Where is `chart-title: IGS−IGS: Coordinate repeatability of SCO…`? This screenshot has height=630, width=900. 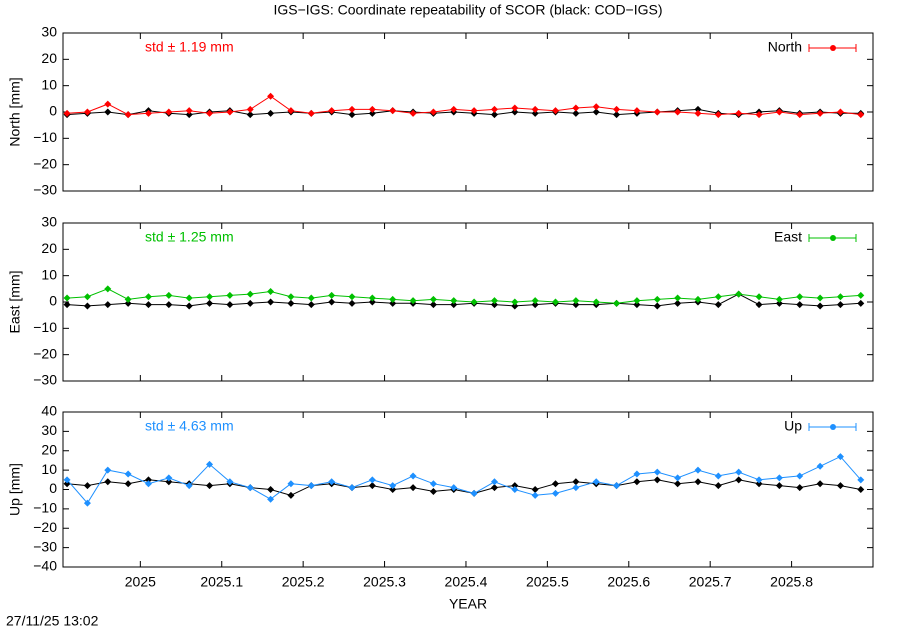
chart-title: IGS−IGS: Coordinate repeatability of SCO… is located at coordinates (467, 10).